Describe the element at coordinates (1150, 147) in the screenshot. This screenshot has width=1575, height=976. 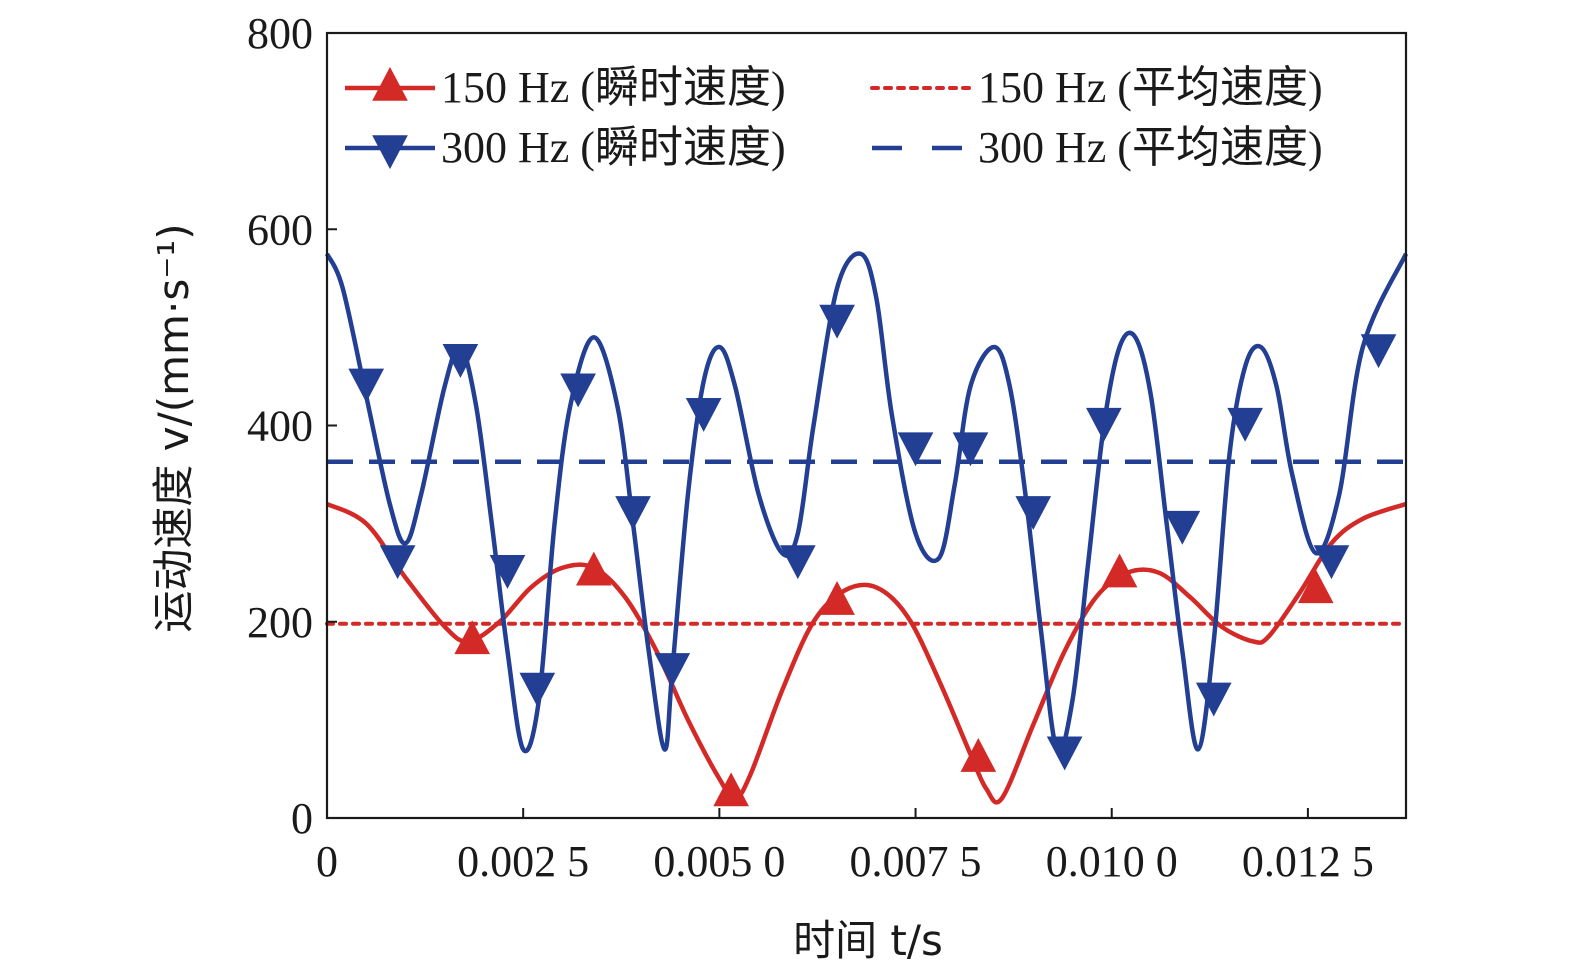
I see `legend-label: 300 Hz (平均速度)` at that location.